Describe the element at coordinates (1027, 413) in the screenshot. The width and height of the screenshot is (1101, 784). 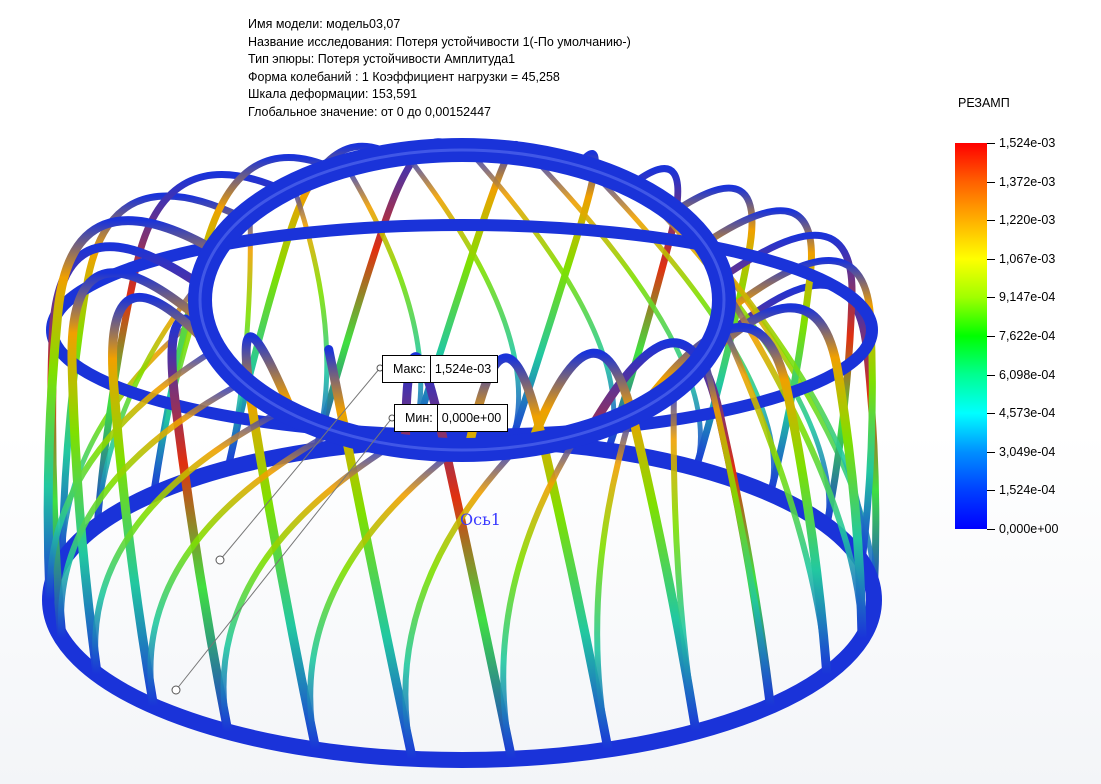
I see `legend-tick-label: 4,573e-04` at that location.